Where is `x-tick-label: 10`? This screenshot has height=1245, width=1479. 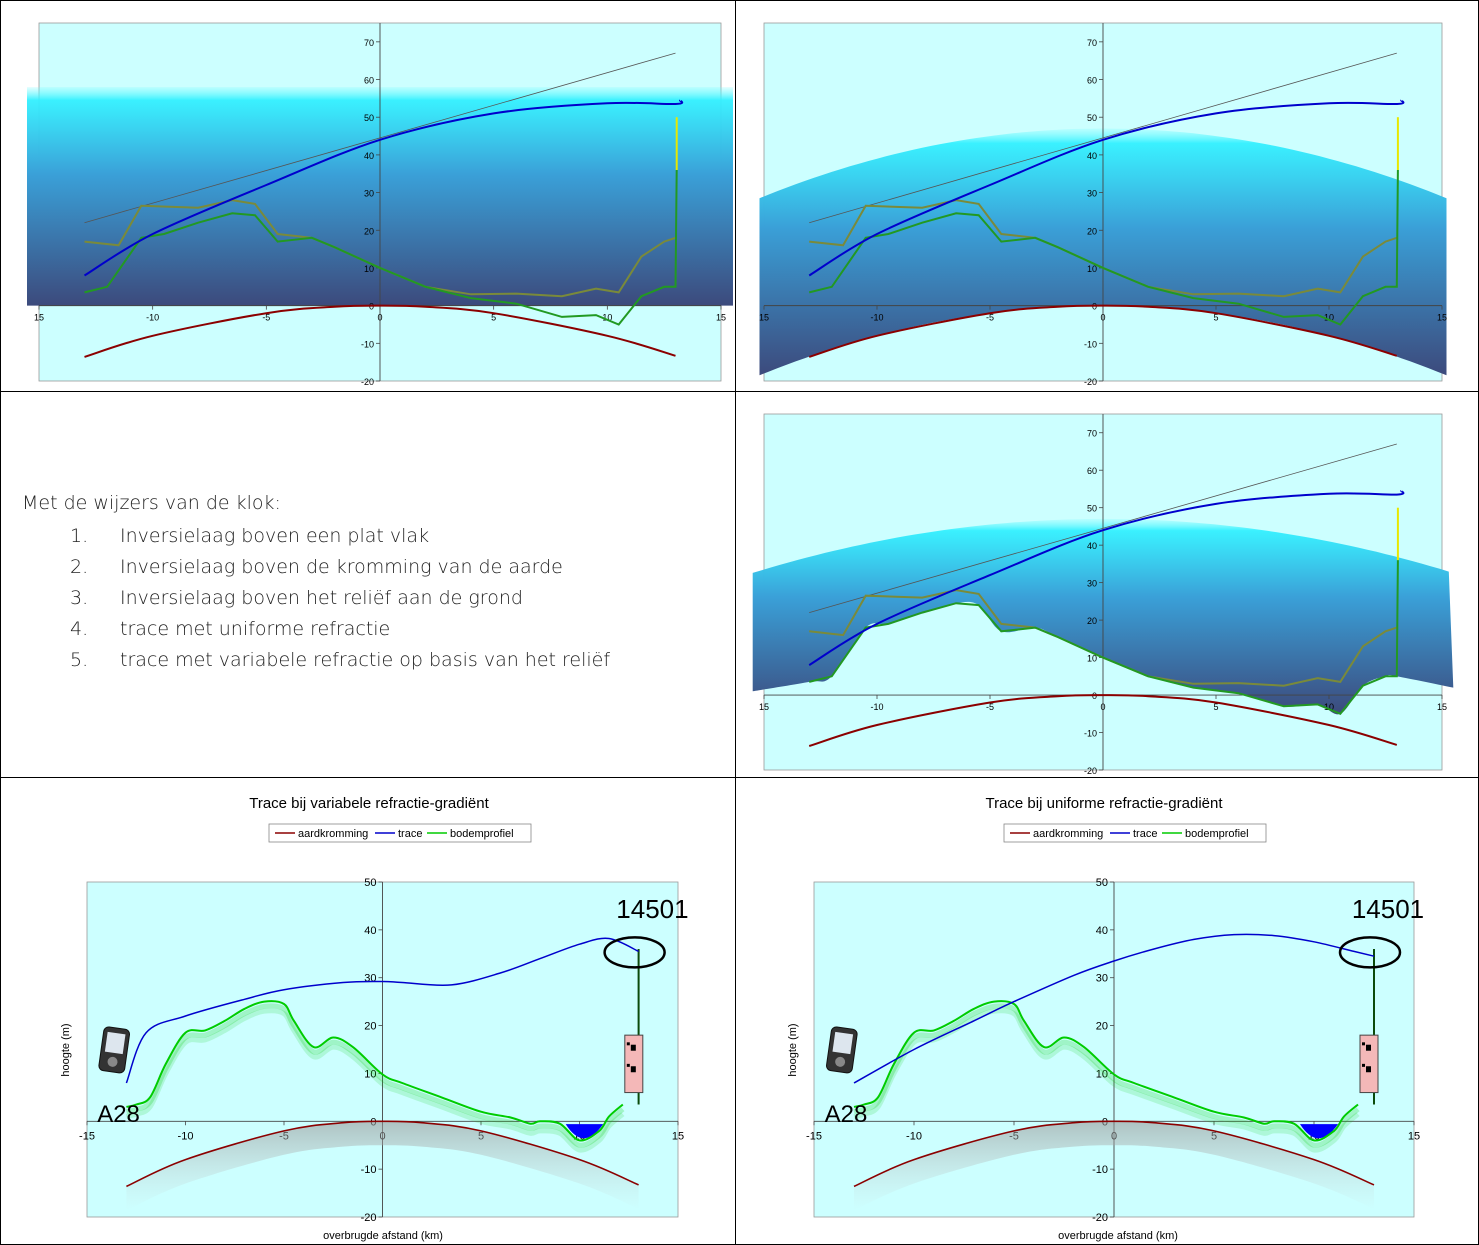 x-tick-label: 10 is located at coordinates (1329, 707).